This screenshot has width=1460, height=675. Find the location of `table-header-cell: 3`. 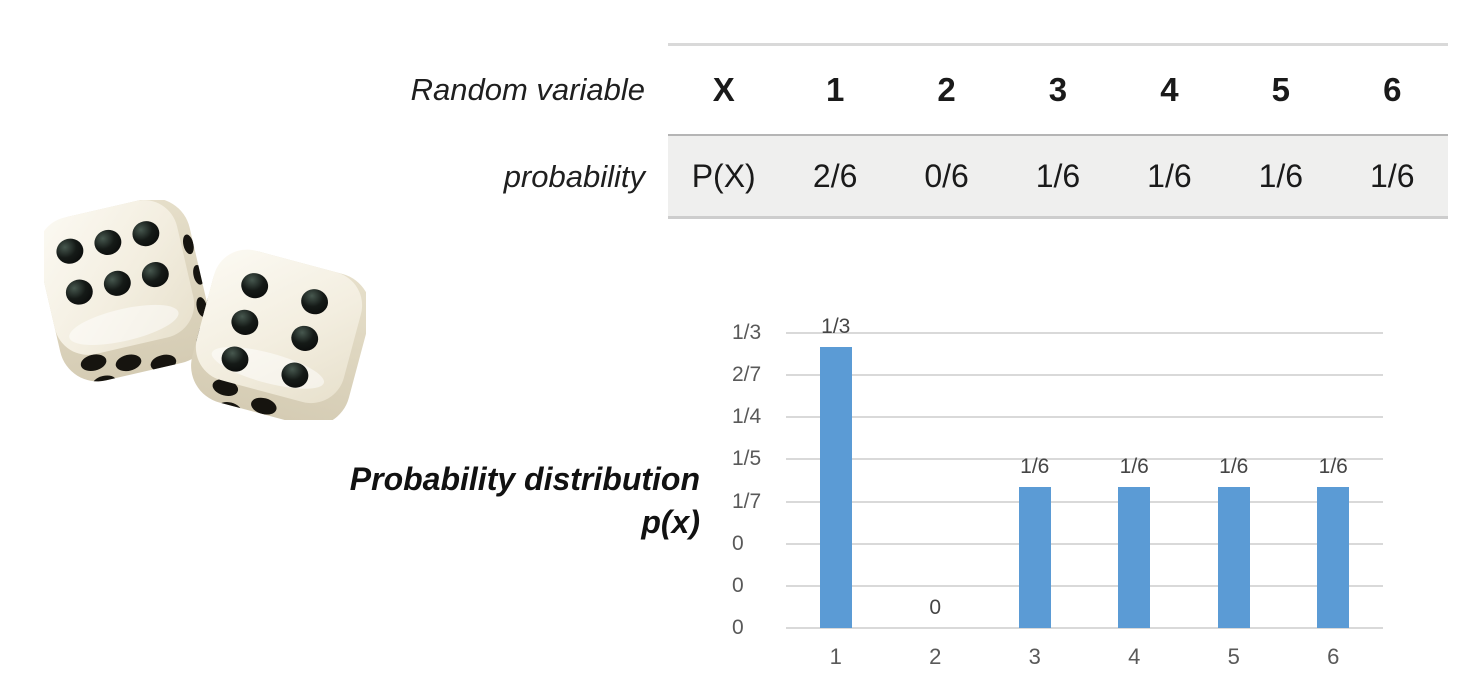

table-header-cell: 3 is located at coordinates (1058, 89).